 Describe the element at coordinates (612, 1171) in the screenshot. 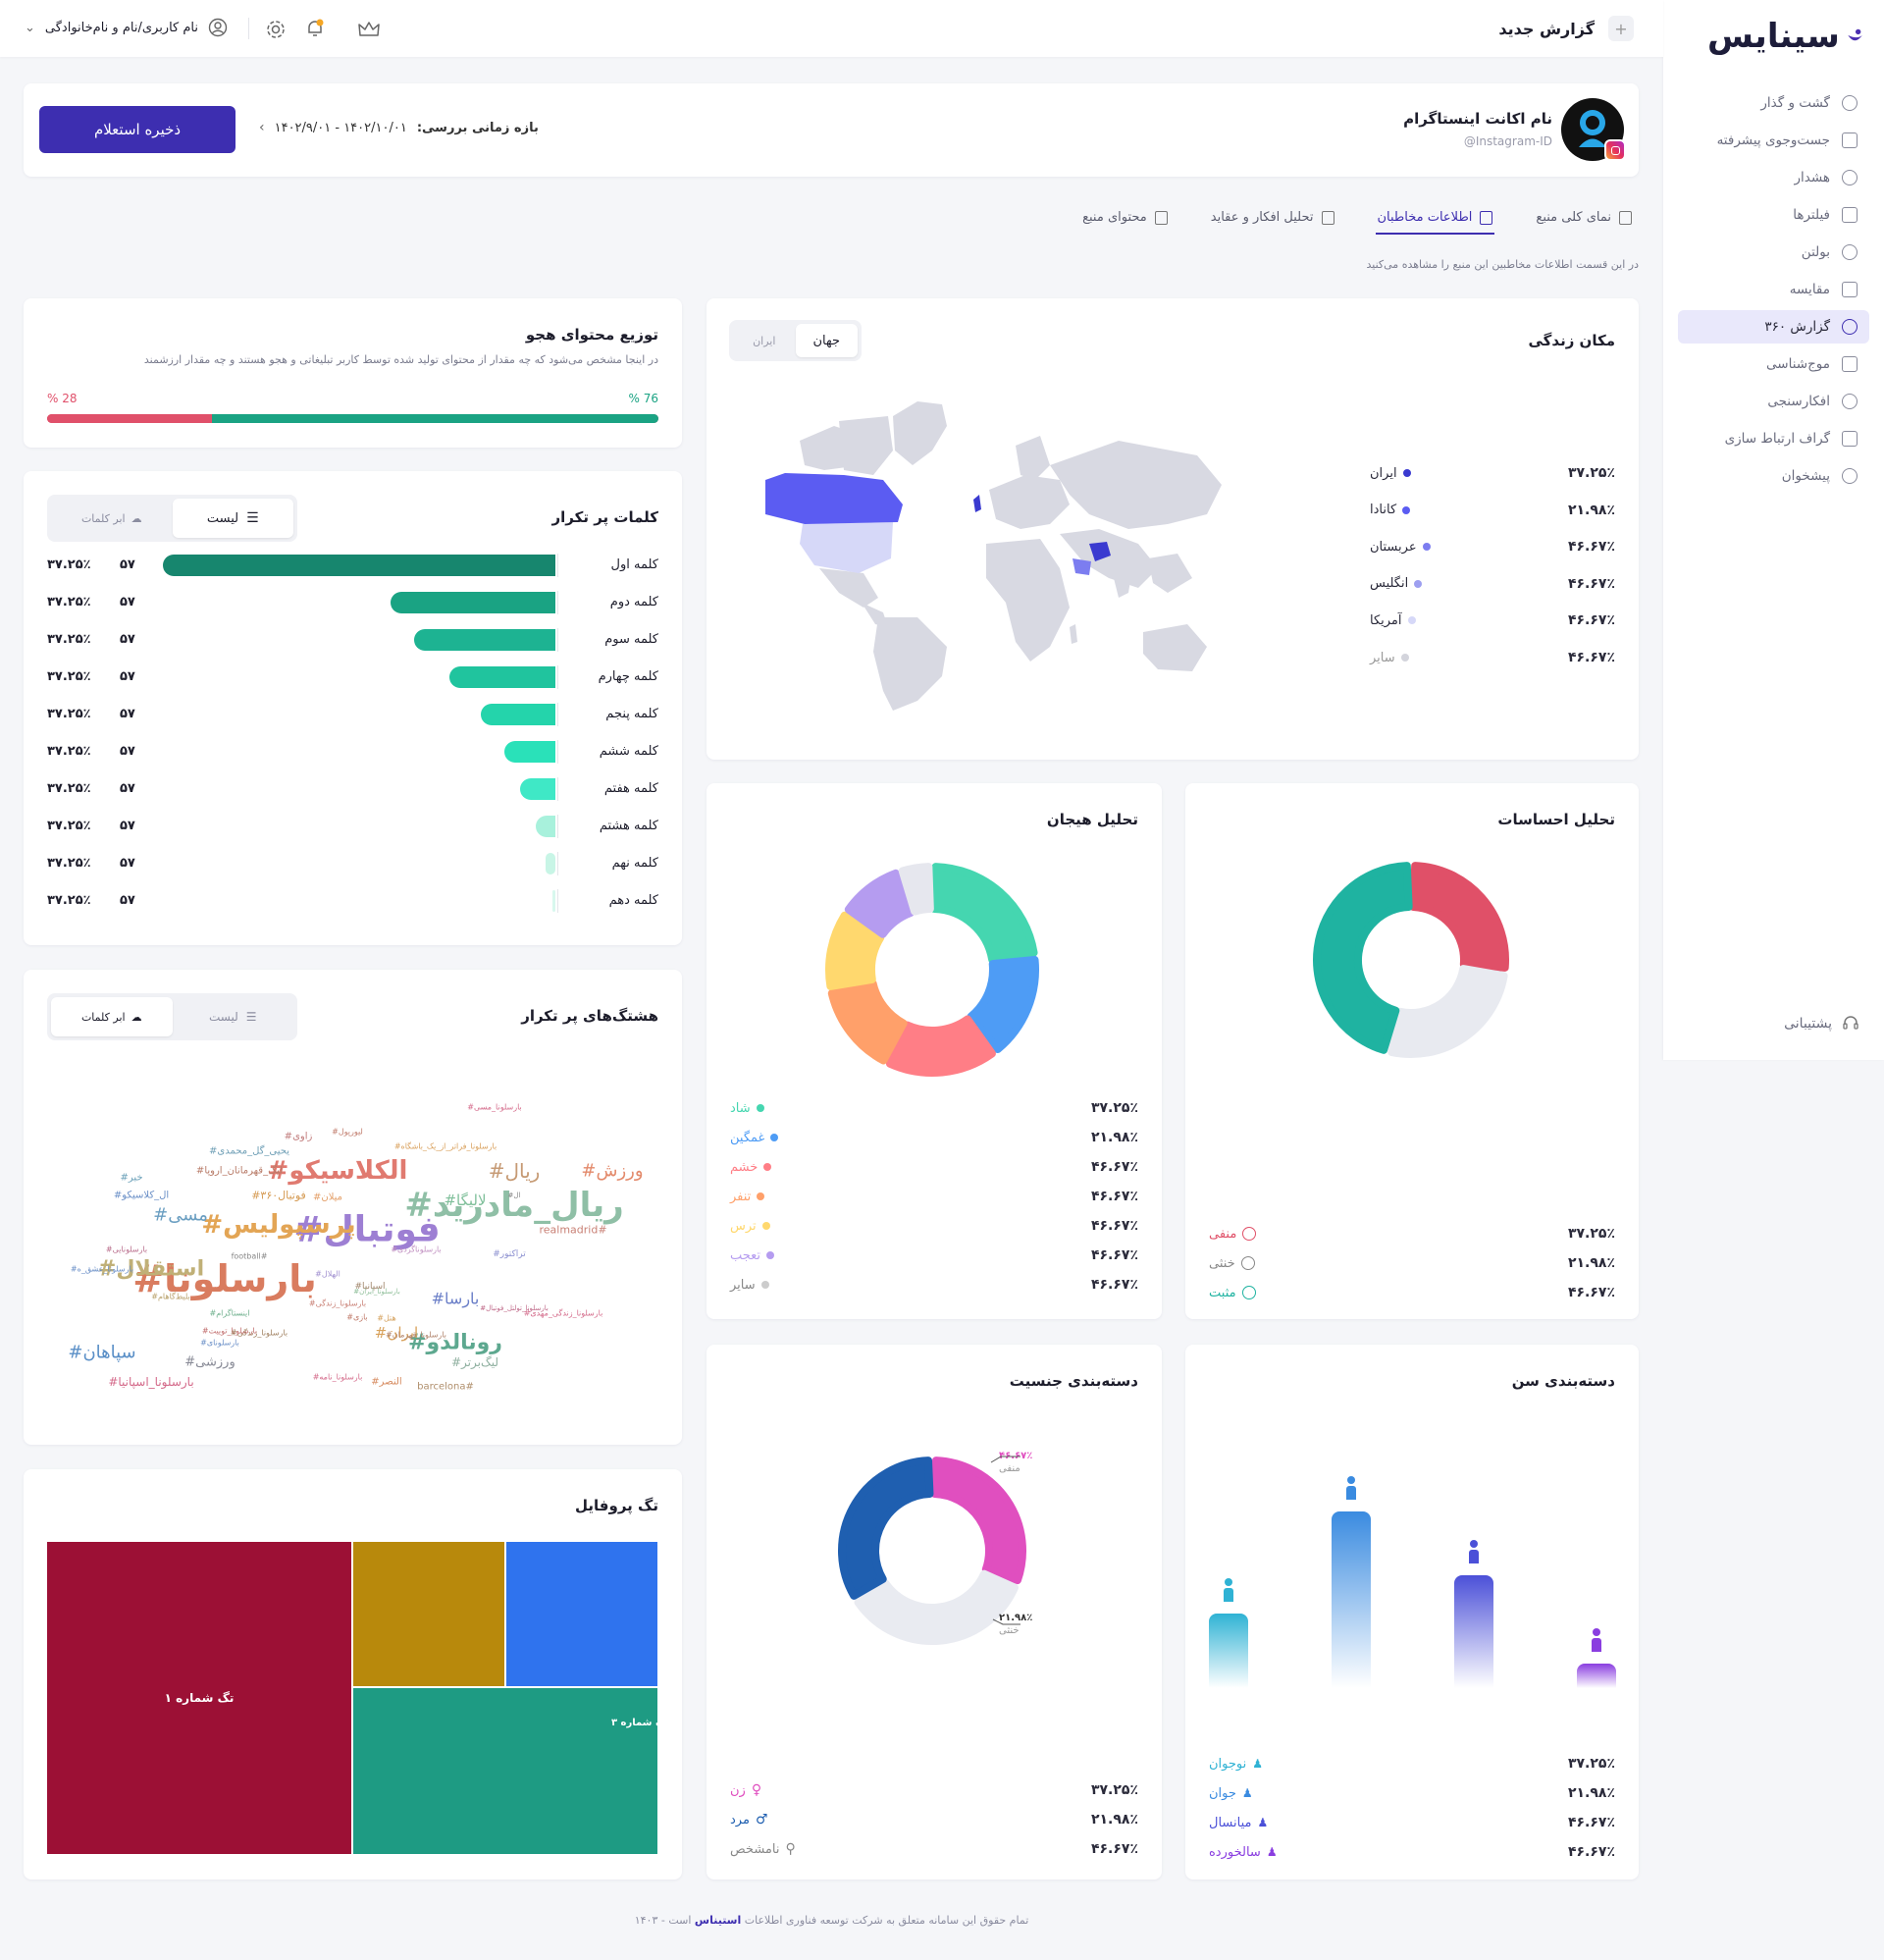

I see `hashtag-word: #ورزش` at that location.